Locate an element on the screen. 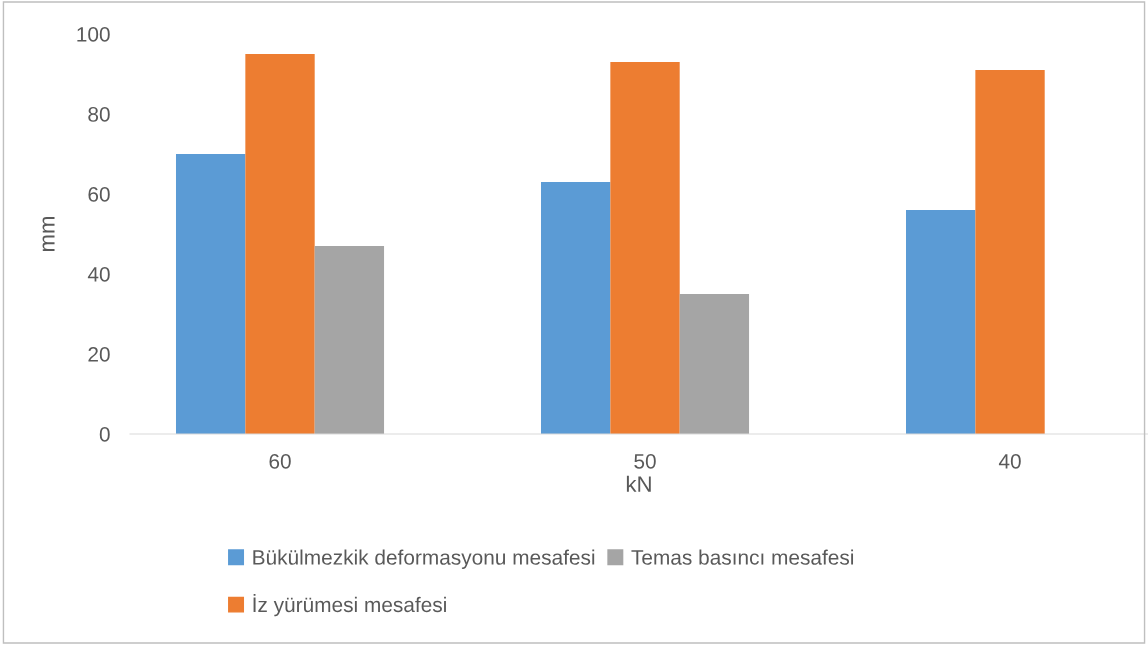 This screenshot has width=1148, height=645. y-tick-label: 20 is located at coordinates (99, 354).